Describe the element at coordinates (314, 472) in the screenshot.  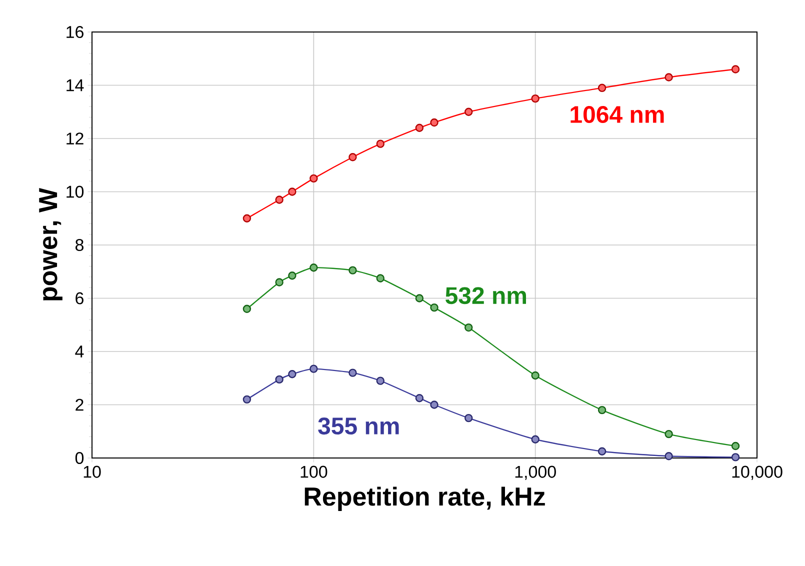
I see `x-tick-label: 100` at that location.